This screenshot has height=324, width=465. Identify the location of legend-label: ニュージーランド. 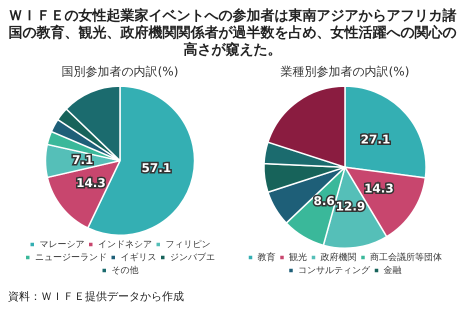
(70, 257).